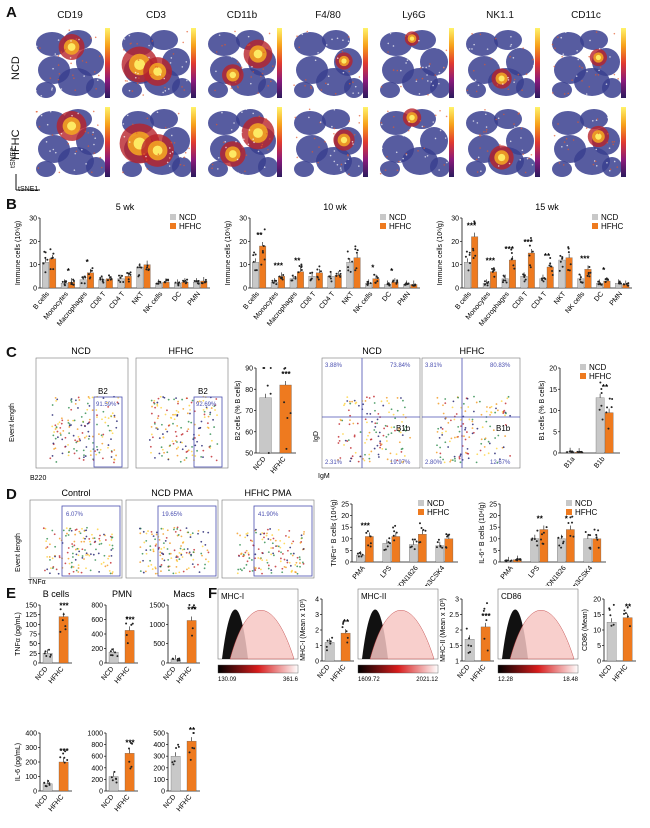 Image resolution: width=650 pixels, height=828 pixels. I want to click on y-tick-label: 30, so click(455, 219).